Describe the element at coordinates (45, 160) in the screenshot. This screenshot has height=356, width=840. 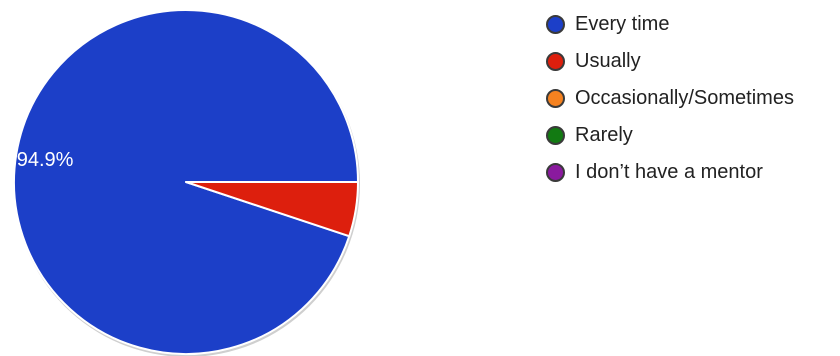
I see `data-label-every-time: 94.9%` at that location.